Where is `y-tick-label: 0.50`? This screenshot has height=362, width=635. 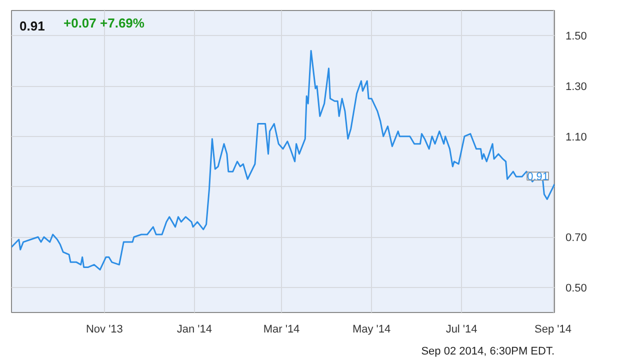
y-tick-label: 0.50 is located at coordinates (576, 288).